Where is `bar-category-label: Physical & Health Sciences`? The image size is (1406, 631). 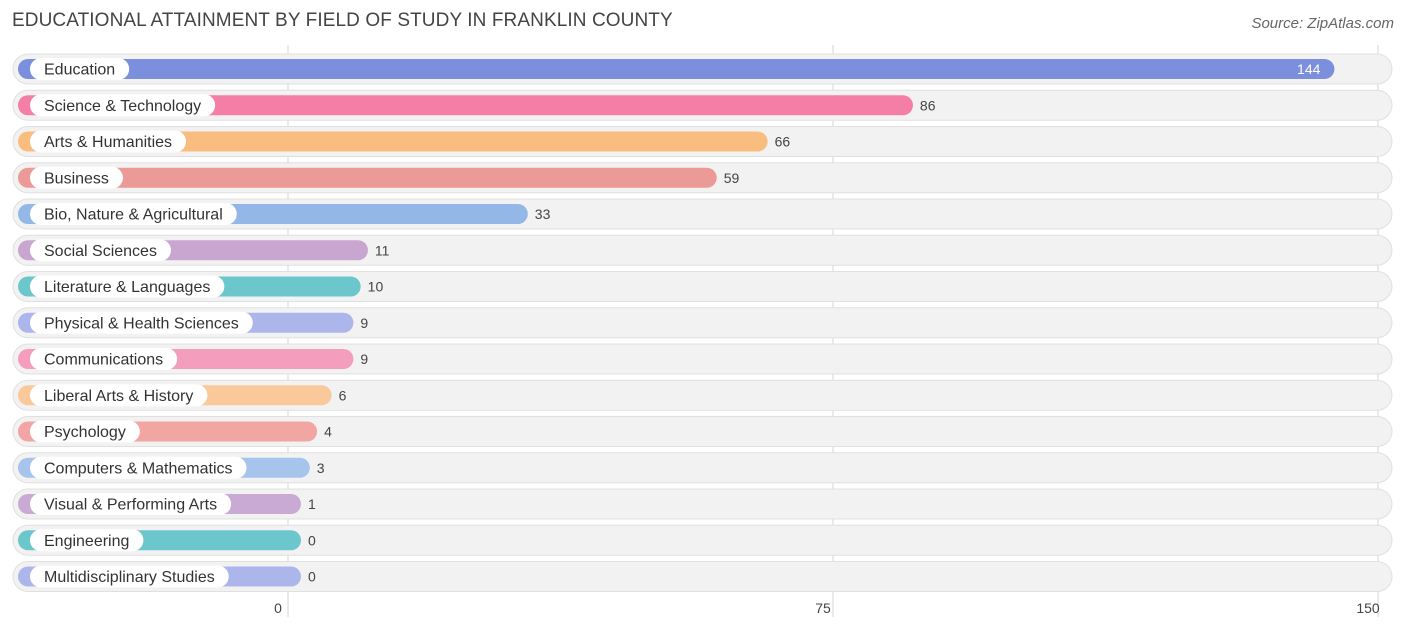
bar-category-label: Physical & Health Sciences is located at coordinates (141, 323).